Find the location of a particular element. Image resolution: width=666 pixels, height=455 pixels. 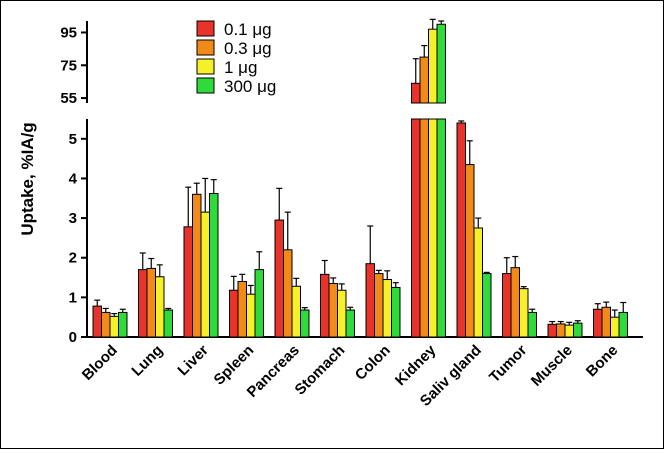

y-tick-label: 75 is located at coordinates (68, 65).